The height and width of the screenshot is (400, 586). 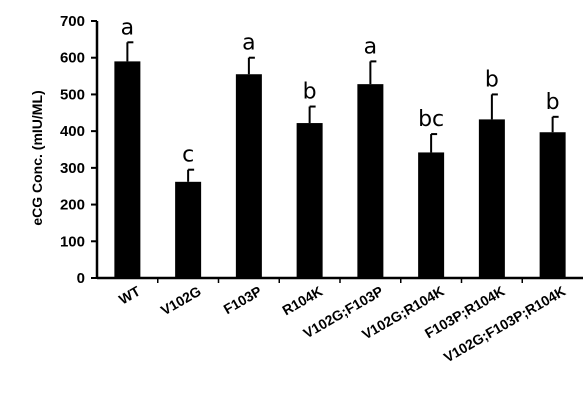 What do you see at coordinates (243, 300) in the screenshot?
I see `category-label: F103P` at bounding box center [243, 300].